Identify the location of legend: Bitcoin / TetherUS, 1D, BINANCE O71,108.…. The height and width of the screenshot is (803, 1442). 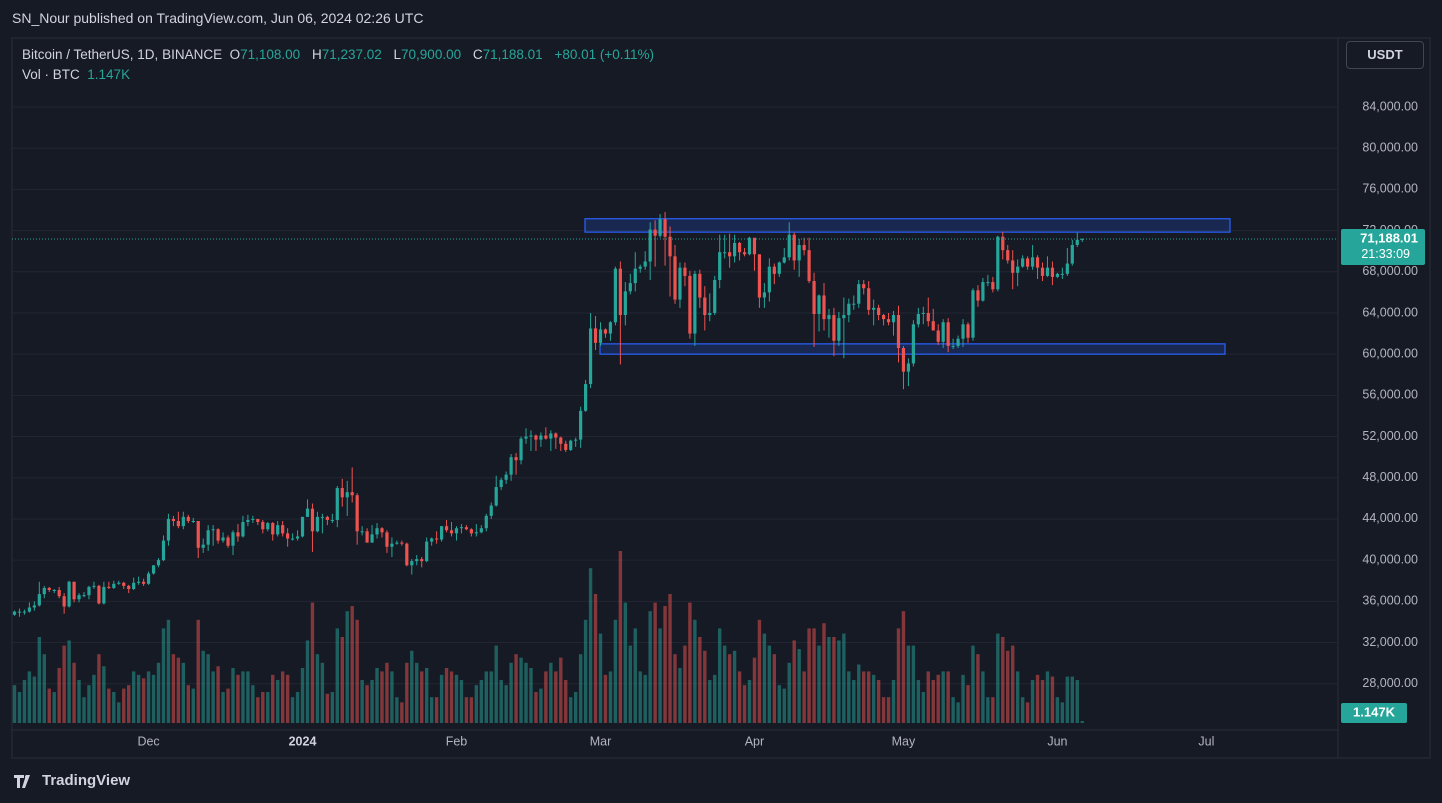
(342, 65).